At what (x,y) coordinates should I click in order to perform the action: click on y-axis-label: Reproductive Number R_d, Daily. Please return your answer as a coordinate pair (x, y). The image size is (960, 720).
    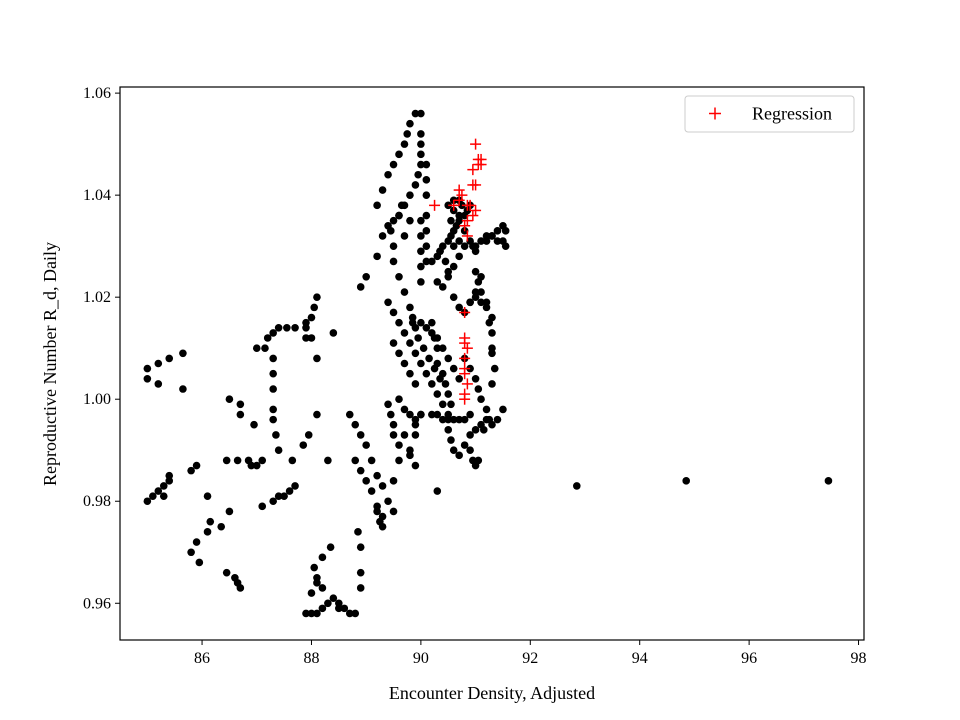
    Looking at the image, I should click on (50, 364).